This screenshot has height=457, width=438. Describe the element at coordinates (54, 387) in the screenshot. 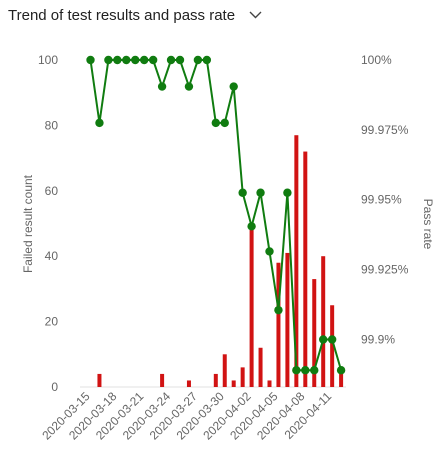

I see `left-tick-label: 0` at that location.